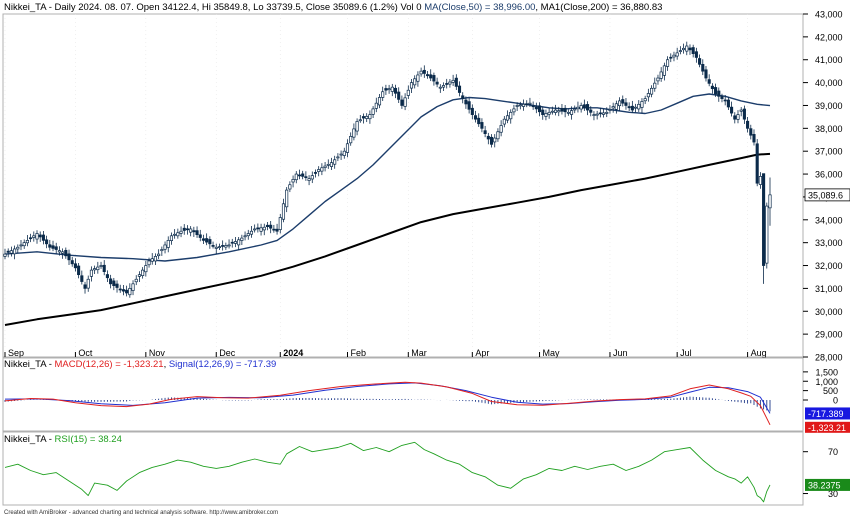  I want to click on x-tick-label: Jun, so click(620, 353).